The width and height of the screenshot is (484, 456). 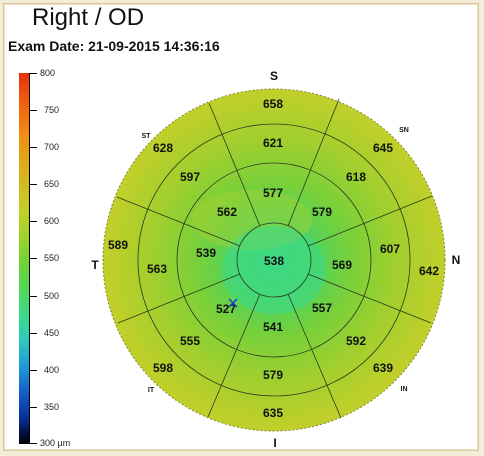 I want to click on value-ring3-left: 589, so click(x=118, y=245).